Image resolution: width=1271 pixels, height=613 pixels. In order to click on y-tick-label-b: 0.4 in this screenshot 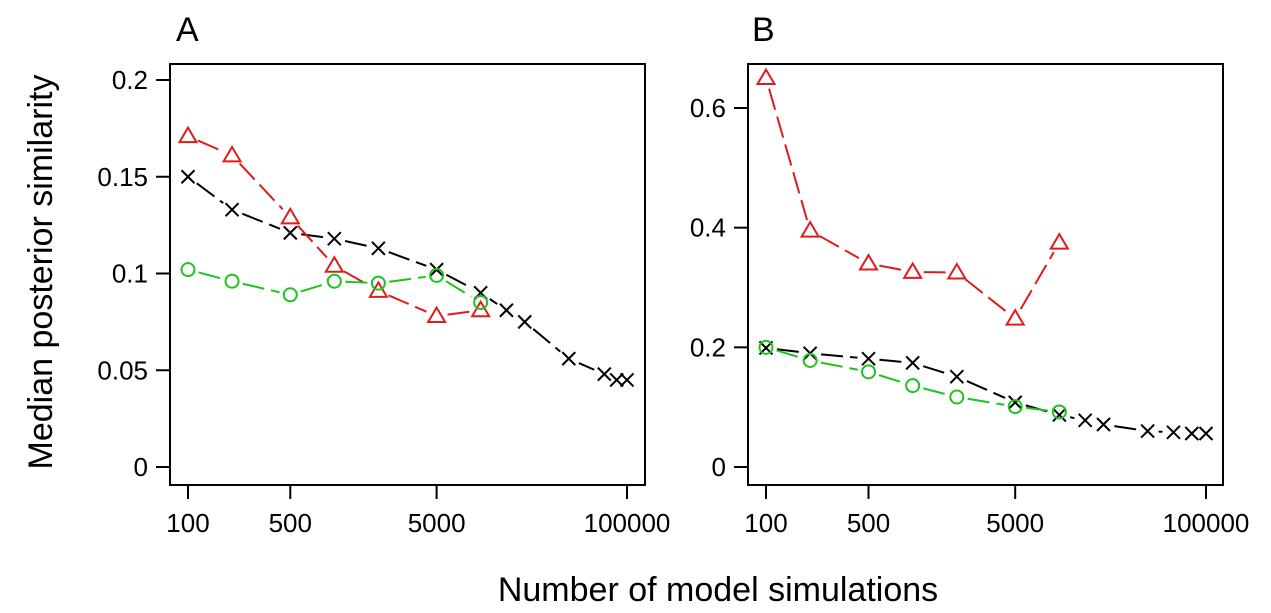, I will do `click(708, 228)`.